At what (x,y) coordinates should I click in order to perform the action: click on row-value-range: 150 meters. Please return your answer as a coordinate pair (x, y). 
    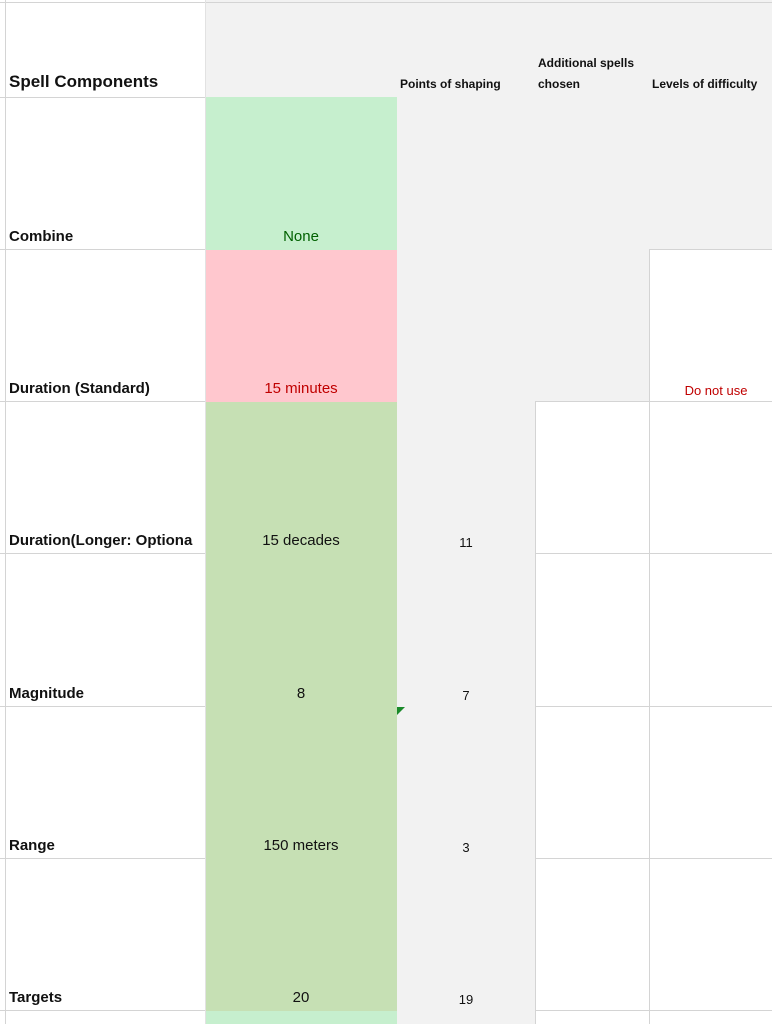
    Looking at the image, I should click on (301, 845).